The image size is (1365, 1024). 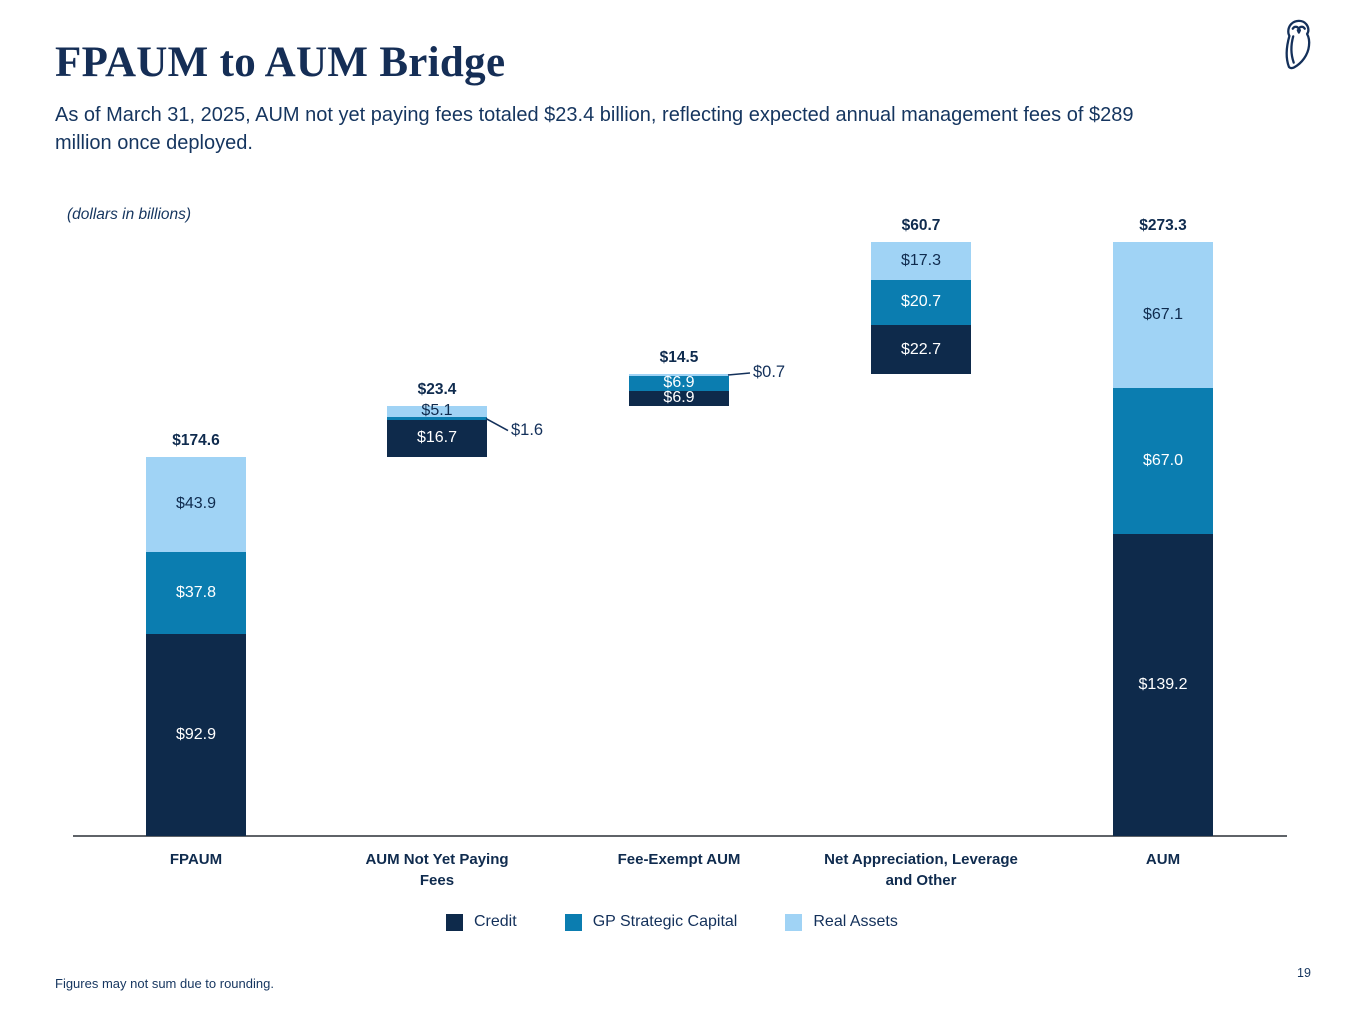 I want to click on segment-fpaum-real_assets: $43.9, so click(x=196, y=504).